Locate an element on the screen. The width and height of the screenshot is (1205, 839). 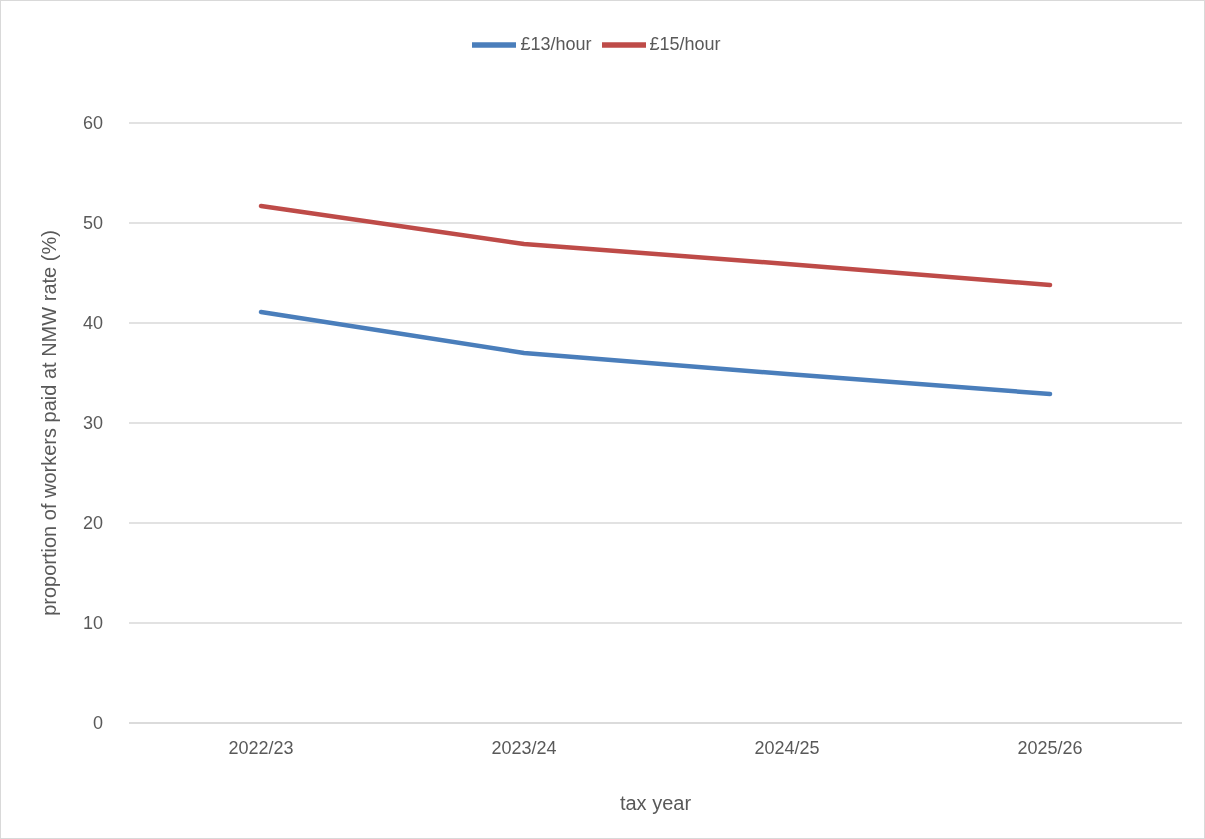
y-tick-label: 10 is located at coordinates (92, 623).